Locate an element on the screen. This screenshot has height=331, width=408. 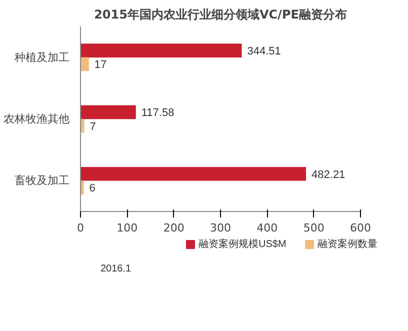
x-tick-label: 0 is located at coordinates (80, 228).